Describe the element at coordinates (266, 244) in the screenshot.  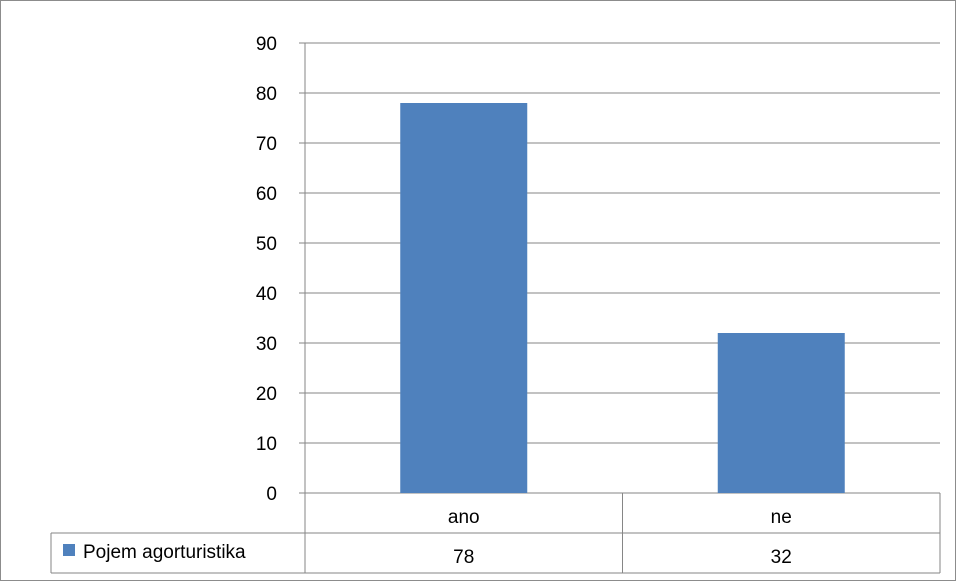
I see `y-tick-label: 50` at that location.